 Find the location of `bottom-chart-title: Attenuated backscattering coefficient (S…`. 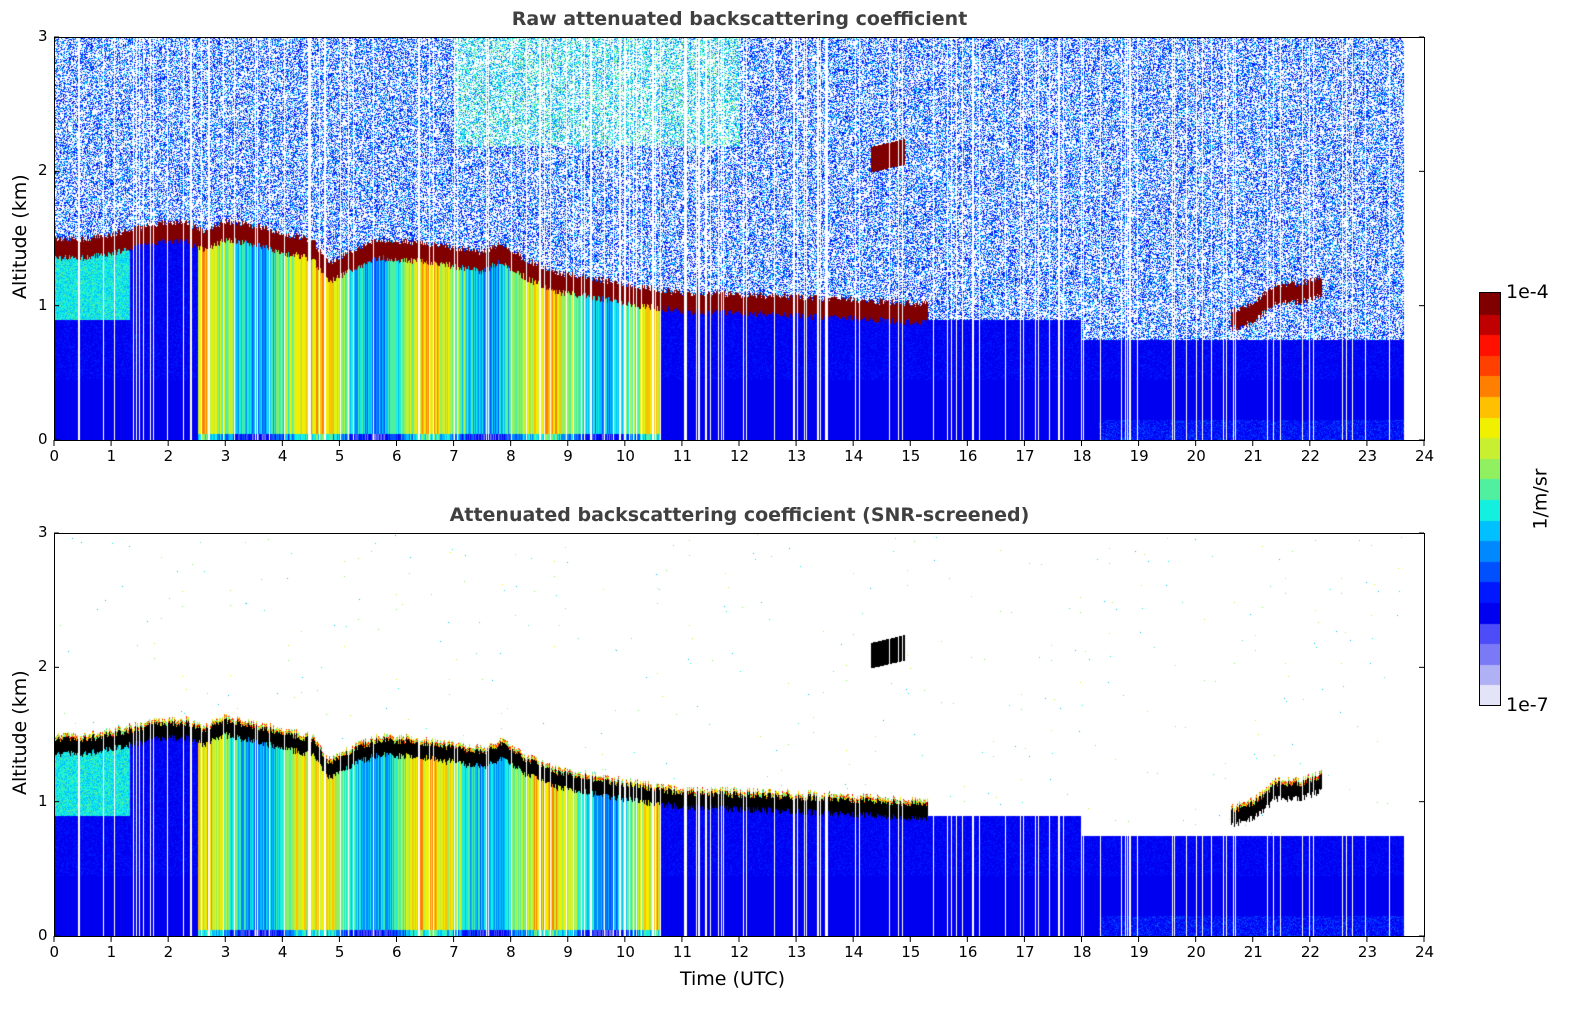

bottom-chart-title: Attenuated backscattering coefficient (S… is located at coordinates (739, 515).